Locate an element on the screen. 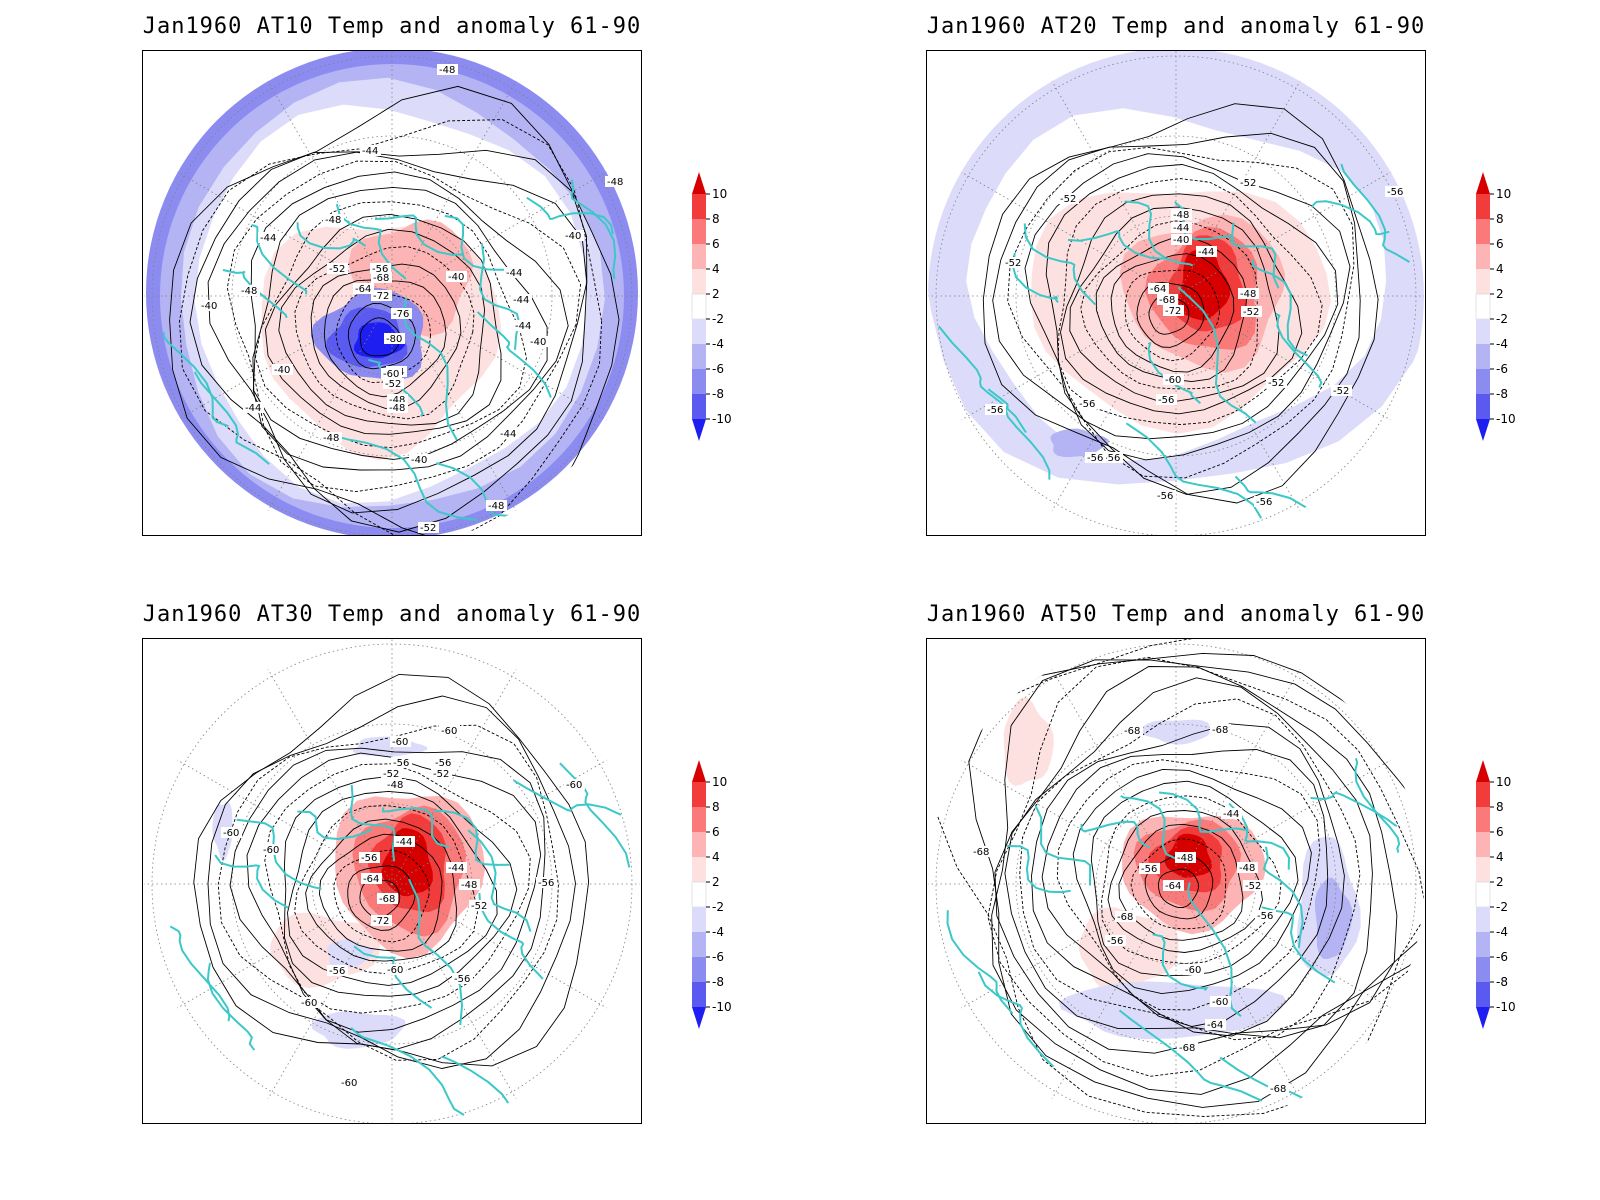  colorbar-tick-label: 6 is located at coordinates (716, 832).